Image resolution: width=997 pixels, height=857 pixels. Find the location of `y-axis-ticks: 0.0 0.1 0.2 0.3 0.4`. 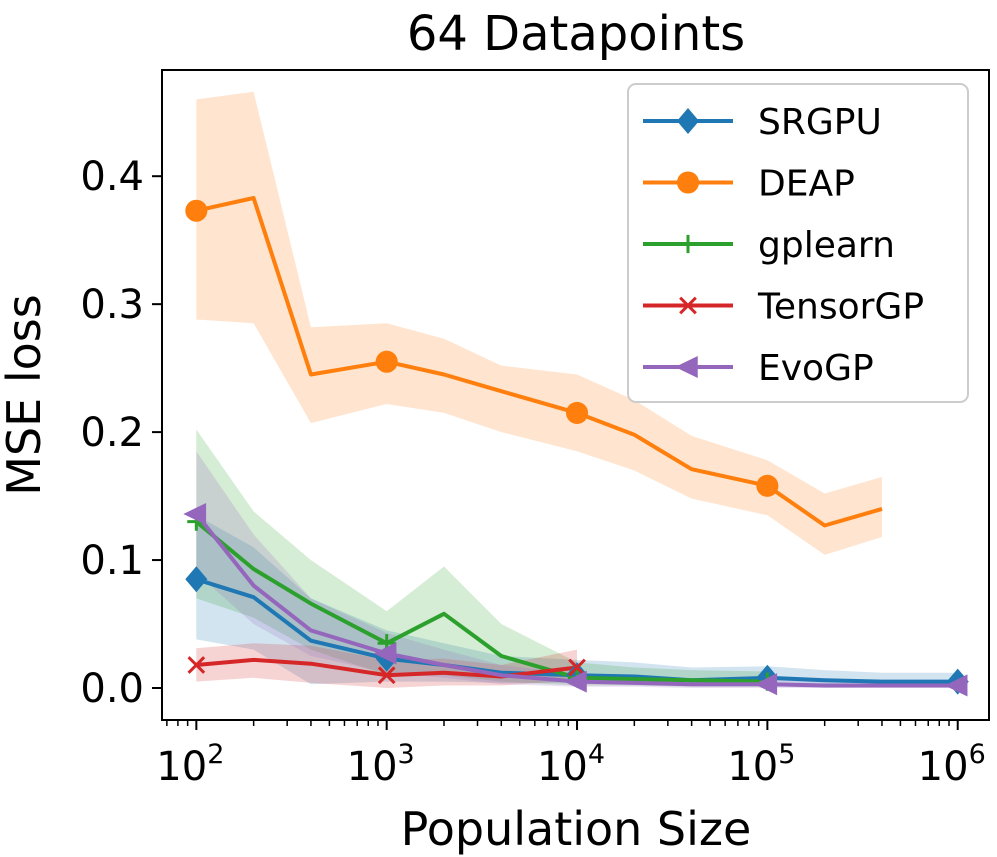

y-axis-ticks: 0.0 0.1 0.2 0.3 0.4 is located at coordinates (121, 433).